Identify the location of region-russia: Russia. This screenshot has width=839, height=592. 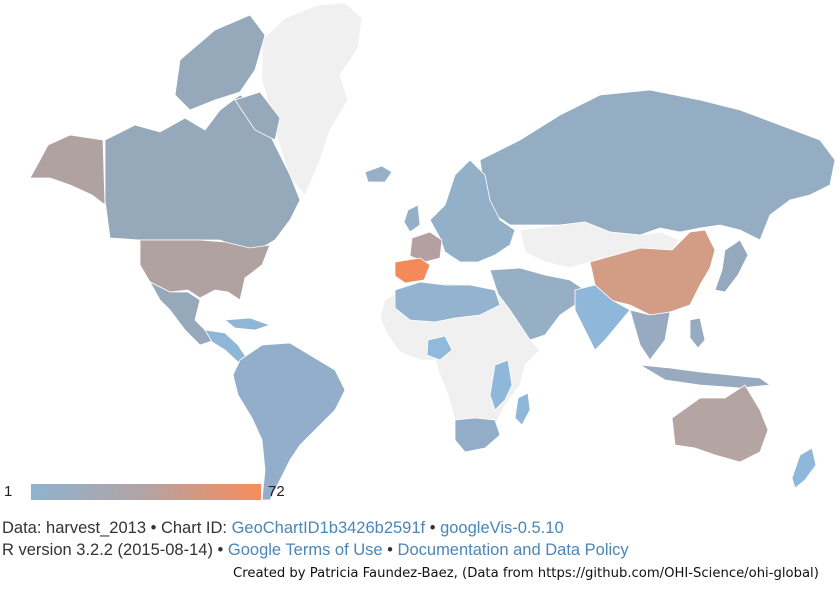
(657, 165).